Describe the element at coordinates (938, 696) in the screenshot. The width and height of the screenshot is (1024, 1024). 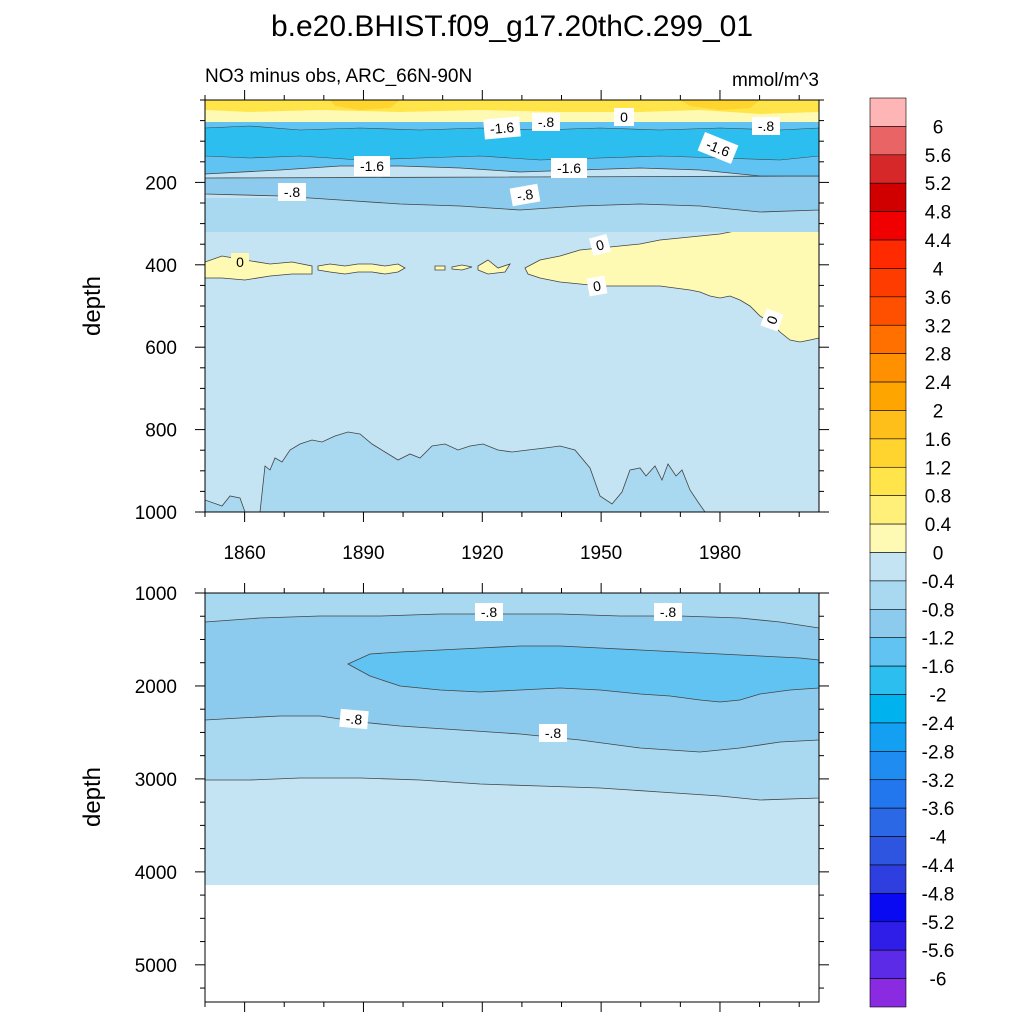
I see `colorbar-label: -2` at that location.